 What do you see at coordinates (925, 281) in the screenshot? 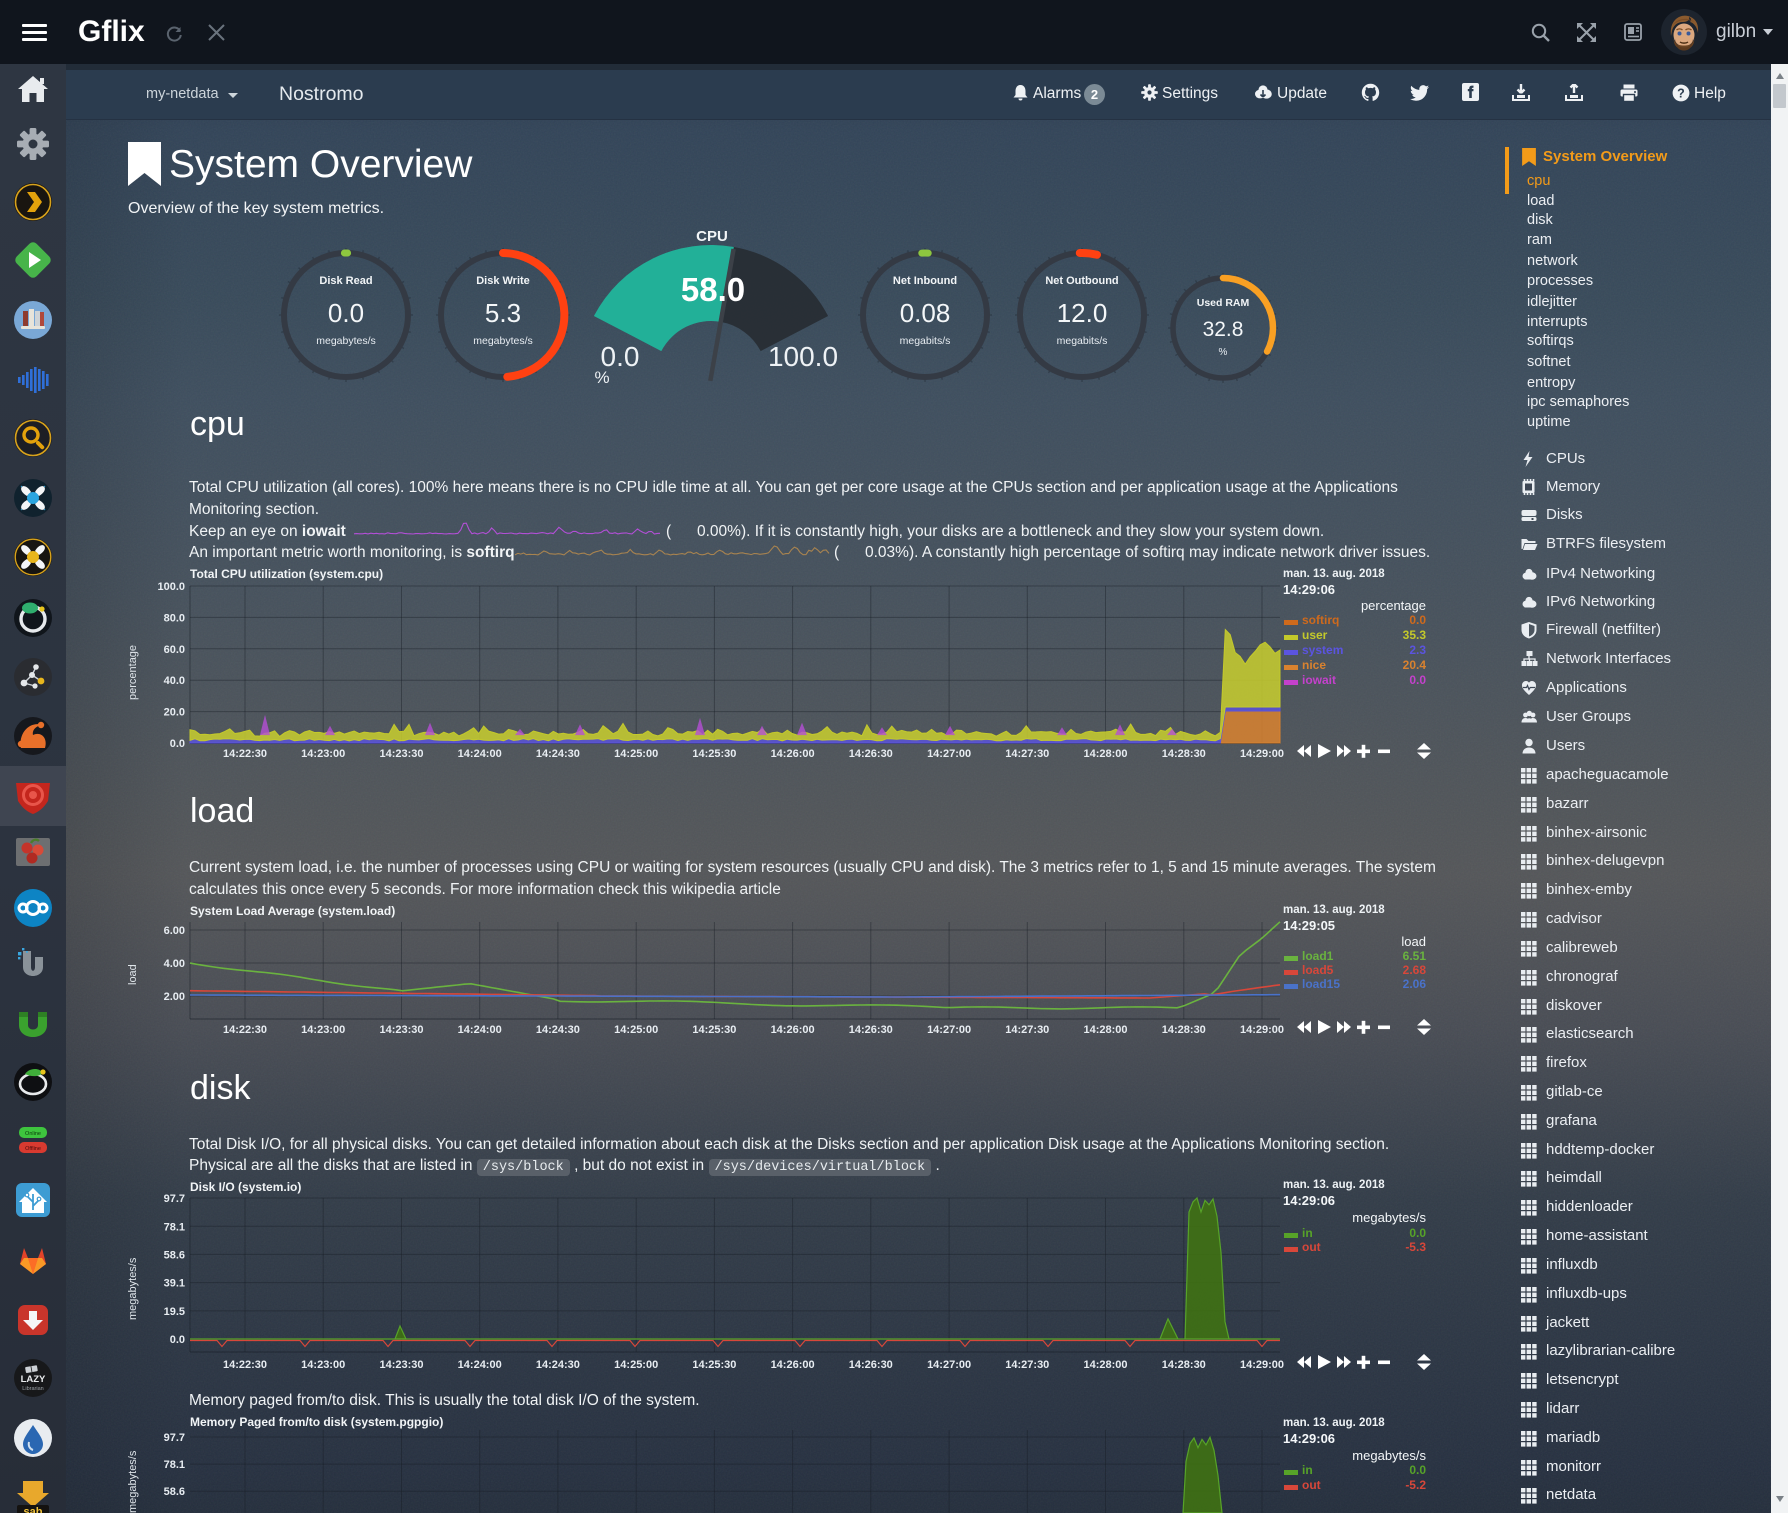
I see `svg-text: Net Inbound` at bounding box center [925, 281].